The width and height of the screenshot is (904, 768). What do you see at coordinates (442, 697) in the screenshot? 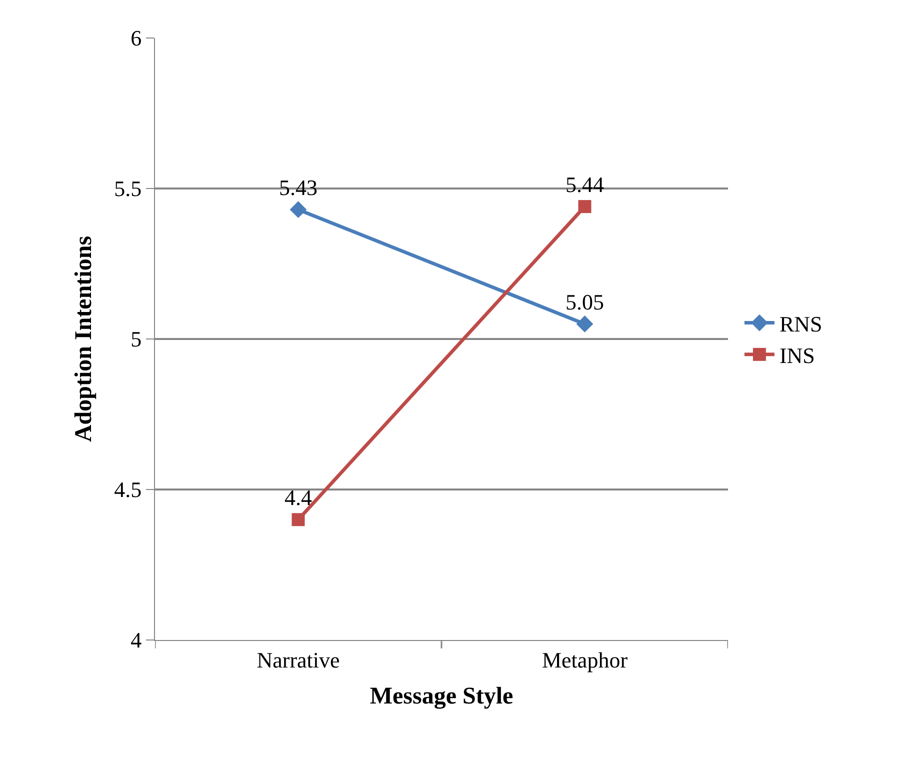
I see `x-axis-title: Message Style` at bounding box center [442, 697].